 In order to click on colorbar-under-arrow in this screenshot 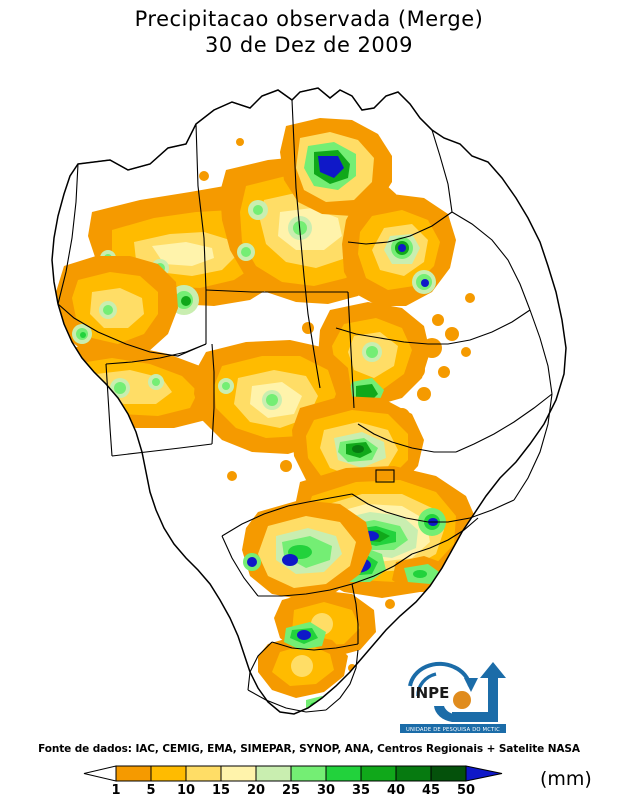, I will do `click(100, 773)`.